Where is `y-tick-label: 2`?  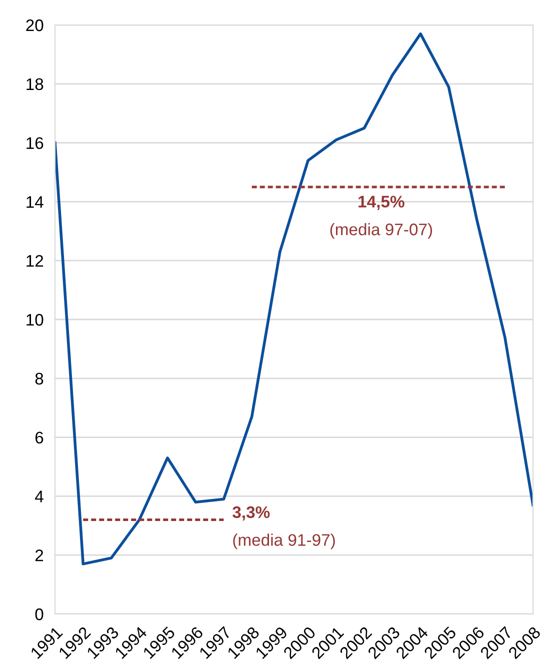 y-tick-label: 2 is located at coordinates (39, 556).